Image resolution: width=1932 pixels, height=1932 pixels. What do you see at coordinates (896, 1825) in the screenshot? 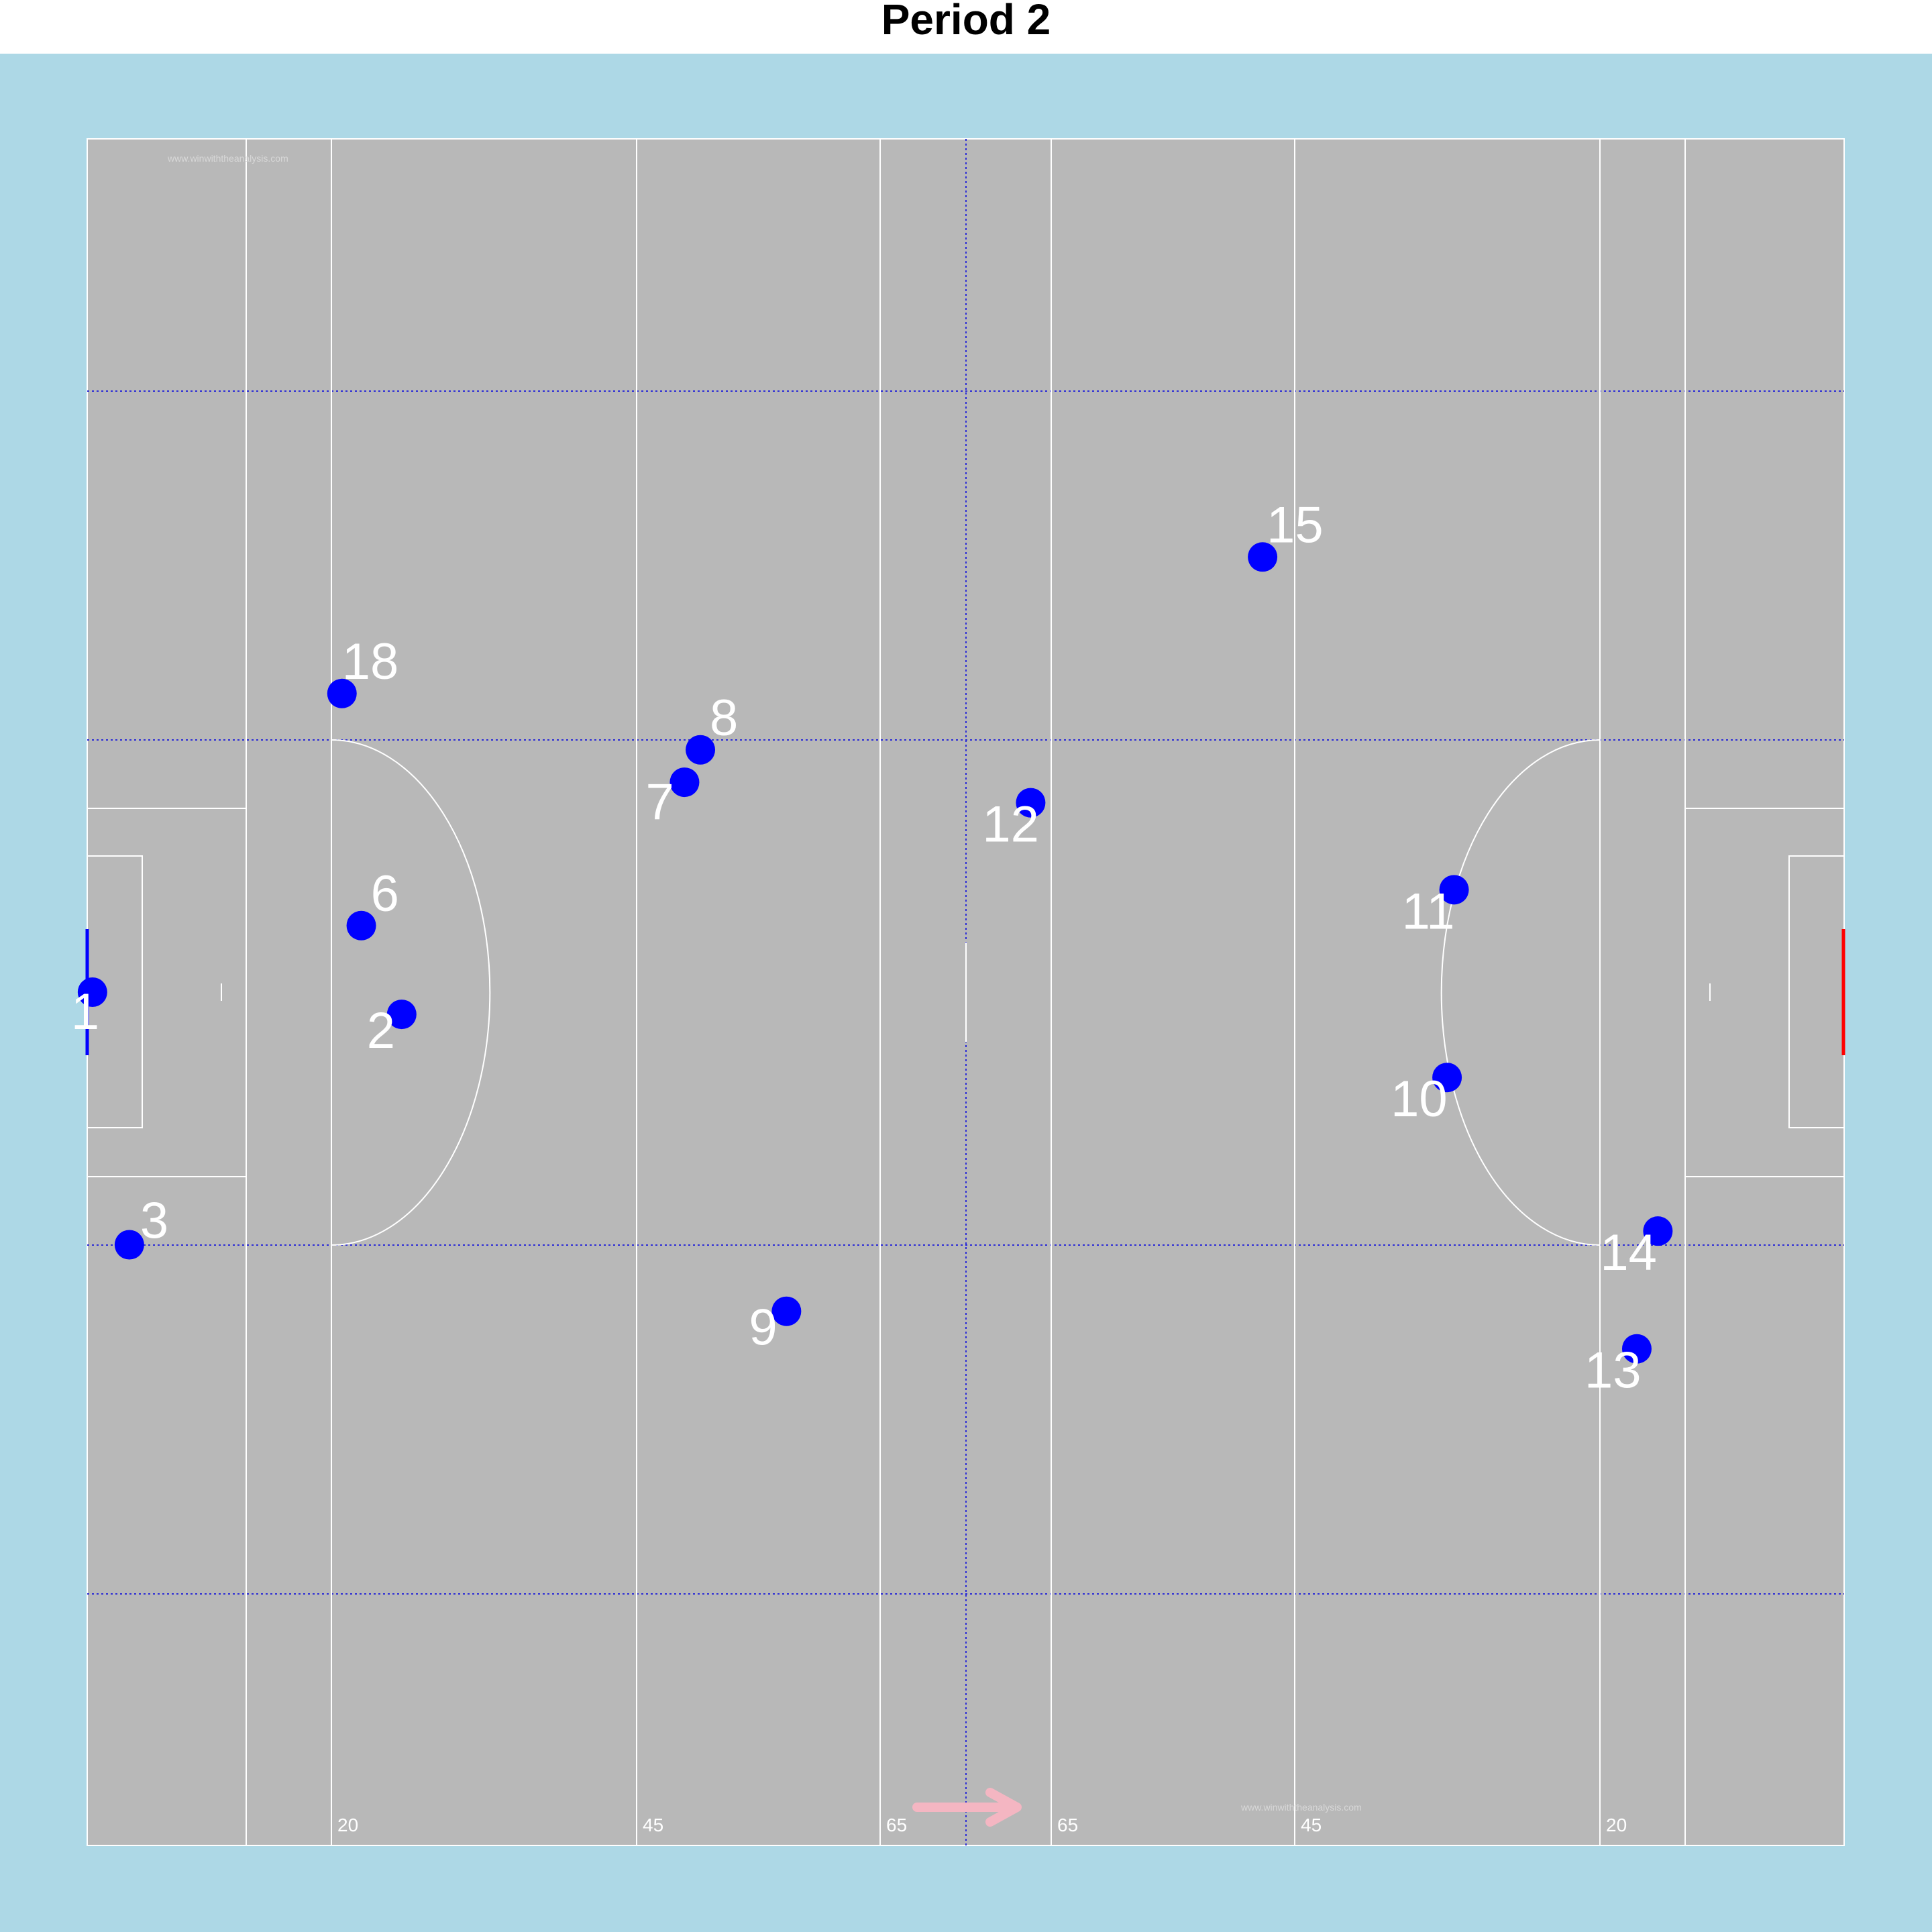
I see `yard-label-65-left: 65` at bounding box center [896, 1825].